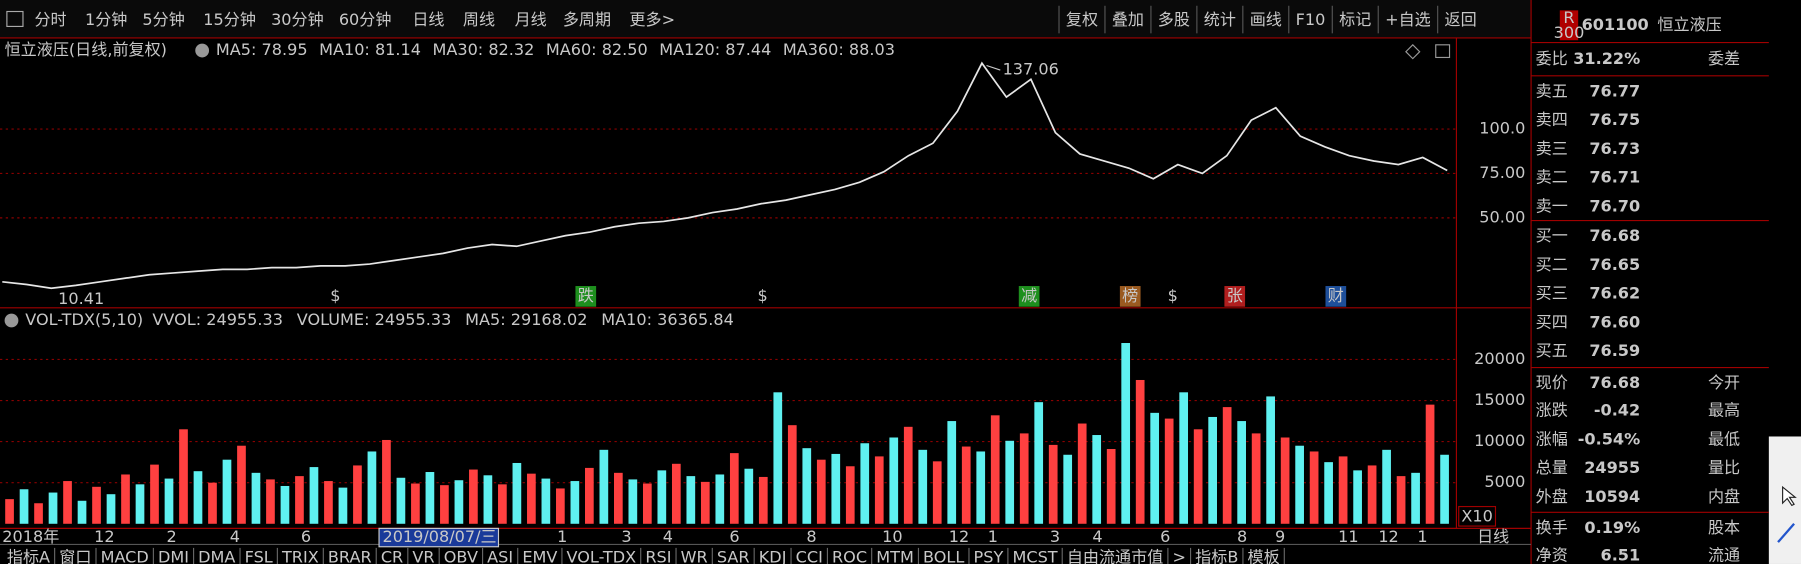  What do you see at coordinates (300, 556) in the screenshot?
I see `indicator-tab: TRIX` at bounding box center [300, 556].